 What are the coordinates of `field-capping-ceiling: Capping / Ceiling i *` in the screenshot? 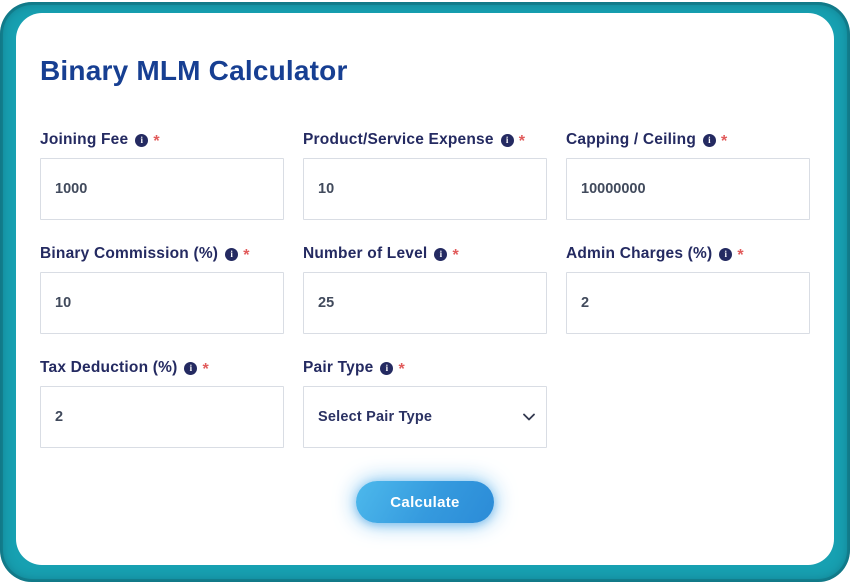 It's located at (688, 175).